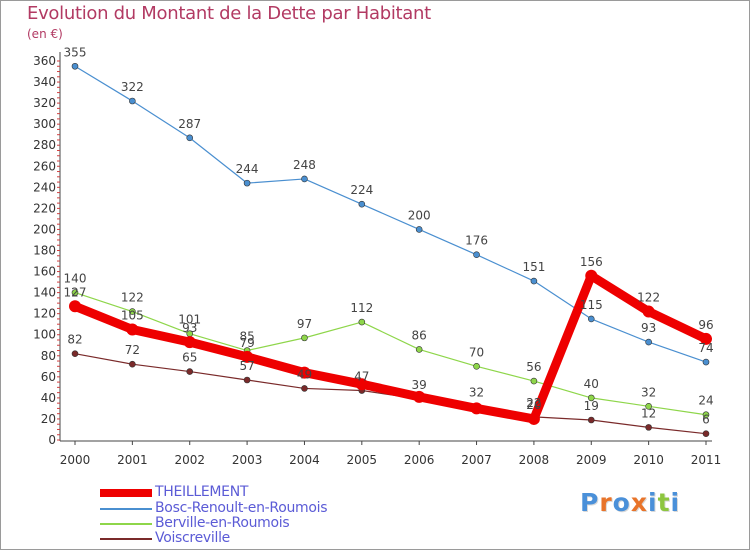 Image resolution: width=750 pixels, height=550 pixels. Describe the element at coordinates (664, 502) in the screenshot. I see `logo-letter: t` at that location.